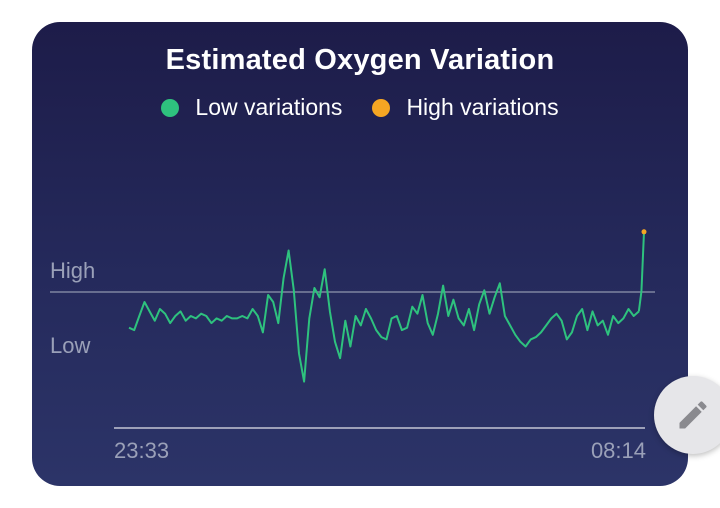 The height and width of the screenshot is (508, 720). I want to click on y-label-low: Low, so click(70, 345).